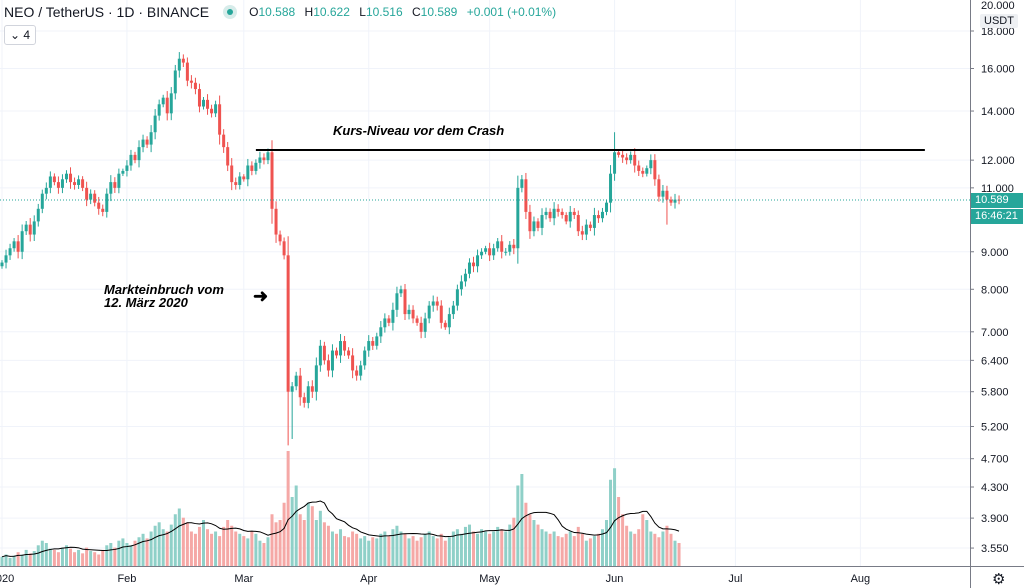 The height and width of the screenshot is (588, 1024). Describe the element at coordinates (20, 35) in the screenshot. I see `indicators-collapse-button: ⌄ 4` at that location.